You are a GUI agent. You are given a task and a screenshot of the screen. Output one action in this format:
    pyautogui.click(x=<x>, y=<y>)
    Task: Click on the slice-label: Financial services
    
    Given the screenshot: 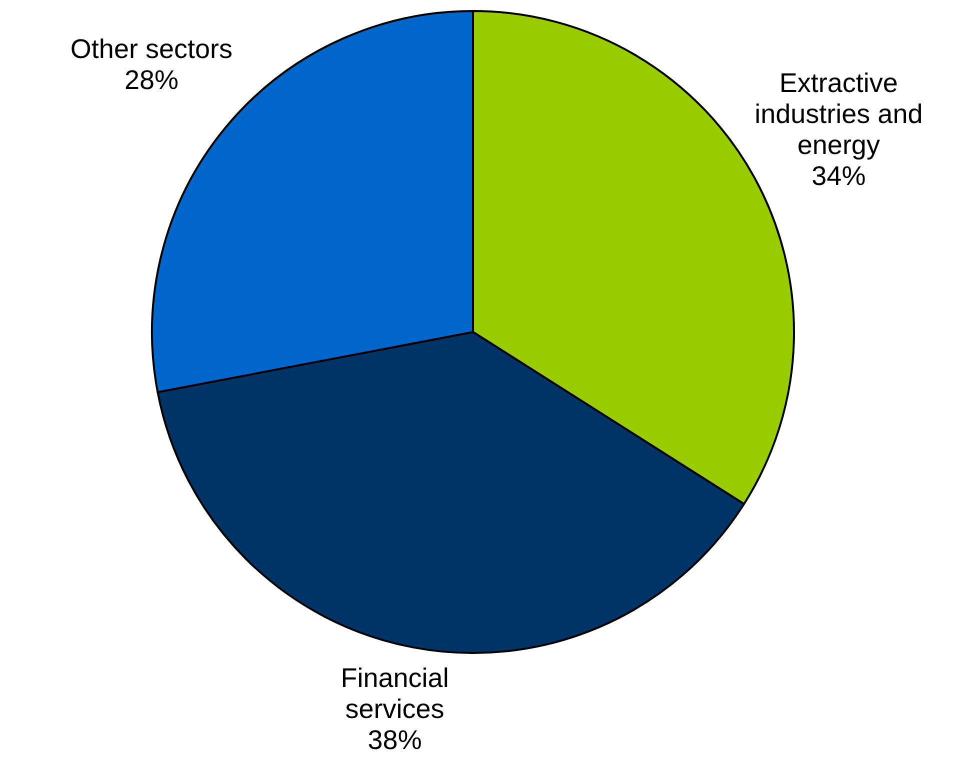 What is the action you would take?
    pyautogui.click(x=394, y=693)
    